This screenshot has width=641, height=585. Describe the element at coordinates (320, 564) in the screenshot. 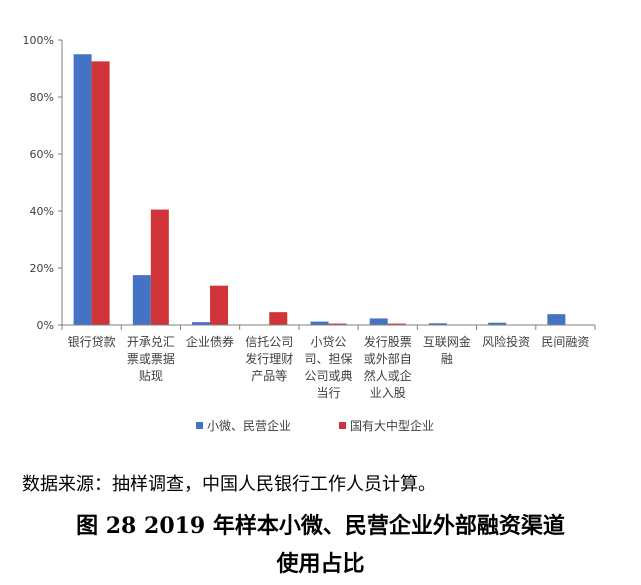

I see `figure-caption-line2: 使用占比` at that location.